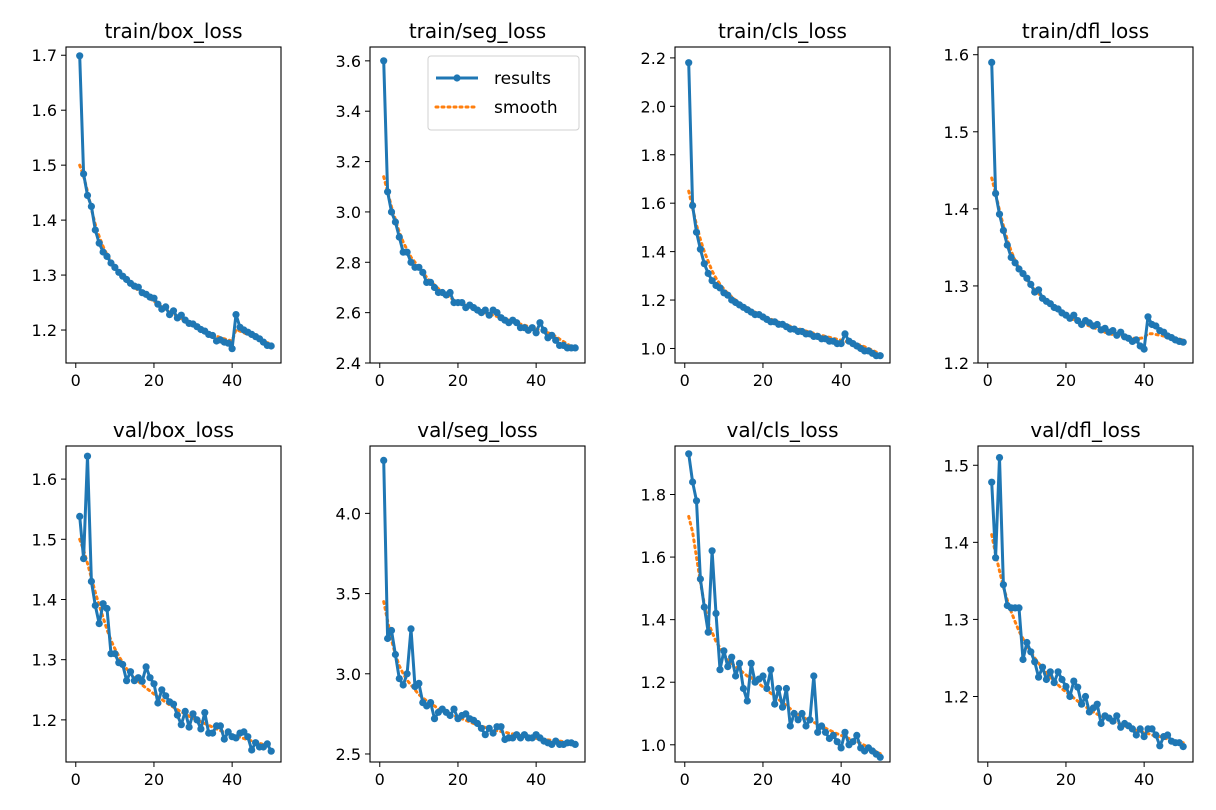  I want to click on panel-train-box-loss: train/box_loss 0 20 40 1.2 1.3 1.4 1.5 1.6 1.7, so click(157, 204).